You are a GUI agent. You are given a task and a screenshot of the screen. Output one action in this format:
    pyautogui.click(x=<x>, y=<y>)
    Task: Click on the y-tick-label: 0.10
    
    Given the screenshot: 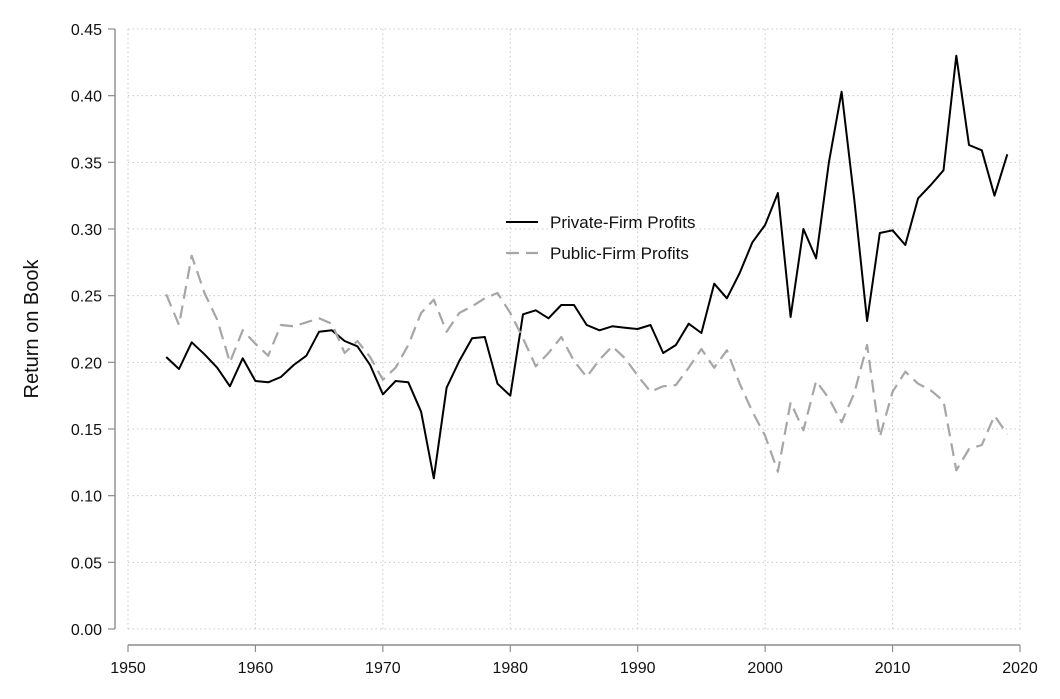 What is the action you would take?
    pyautogui.click(x=86, y=497)
    